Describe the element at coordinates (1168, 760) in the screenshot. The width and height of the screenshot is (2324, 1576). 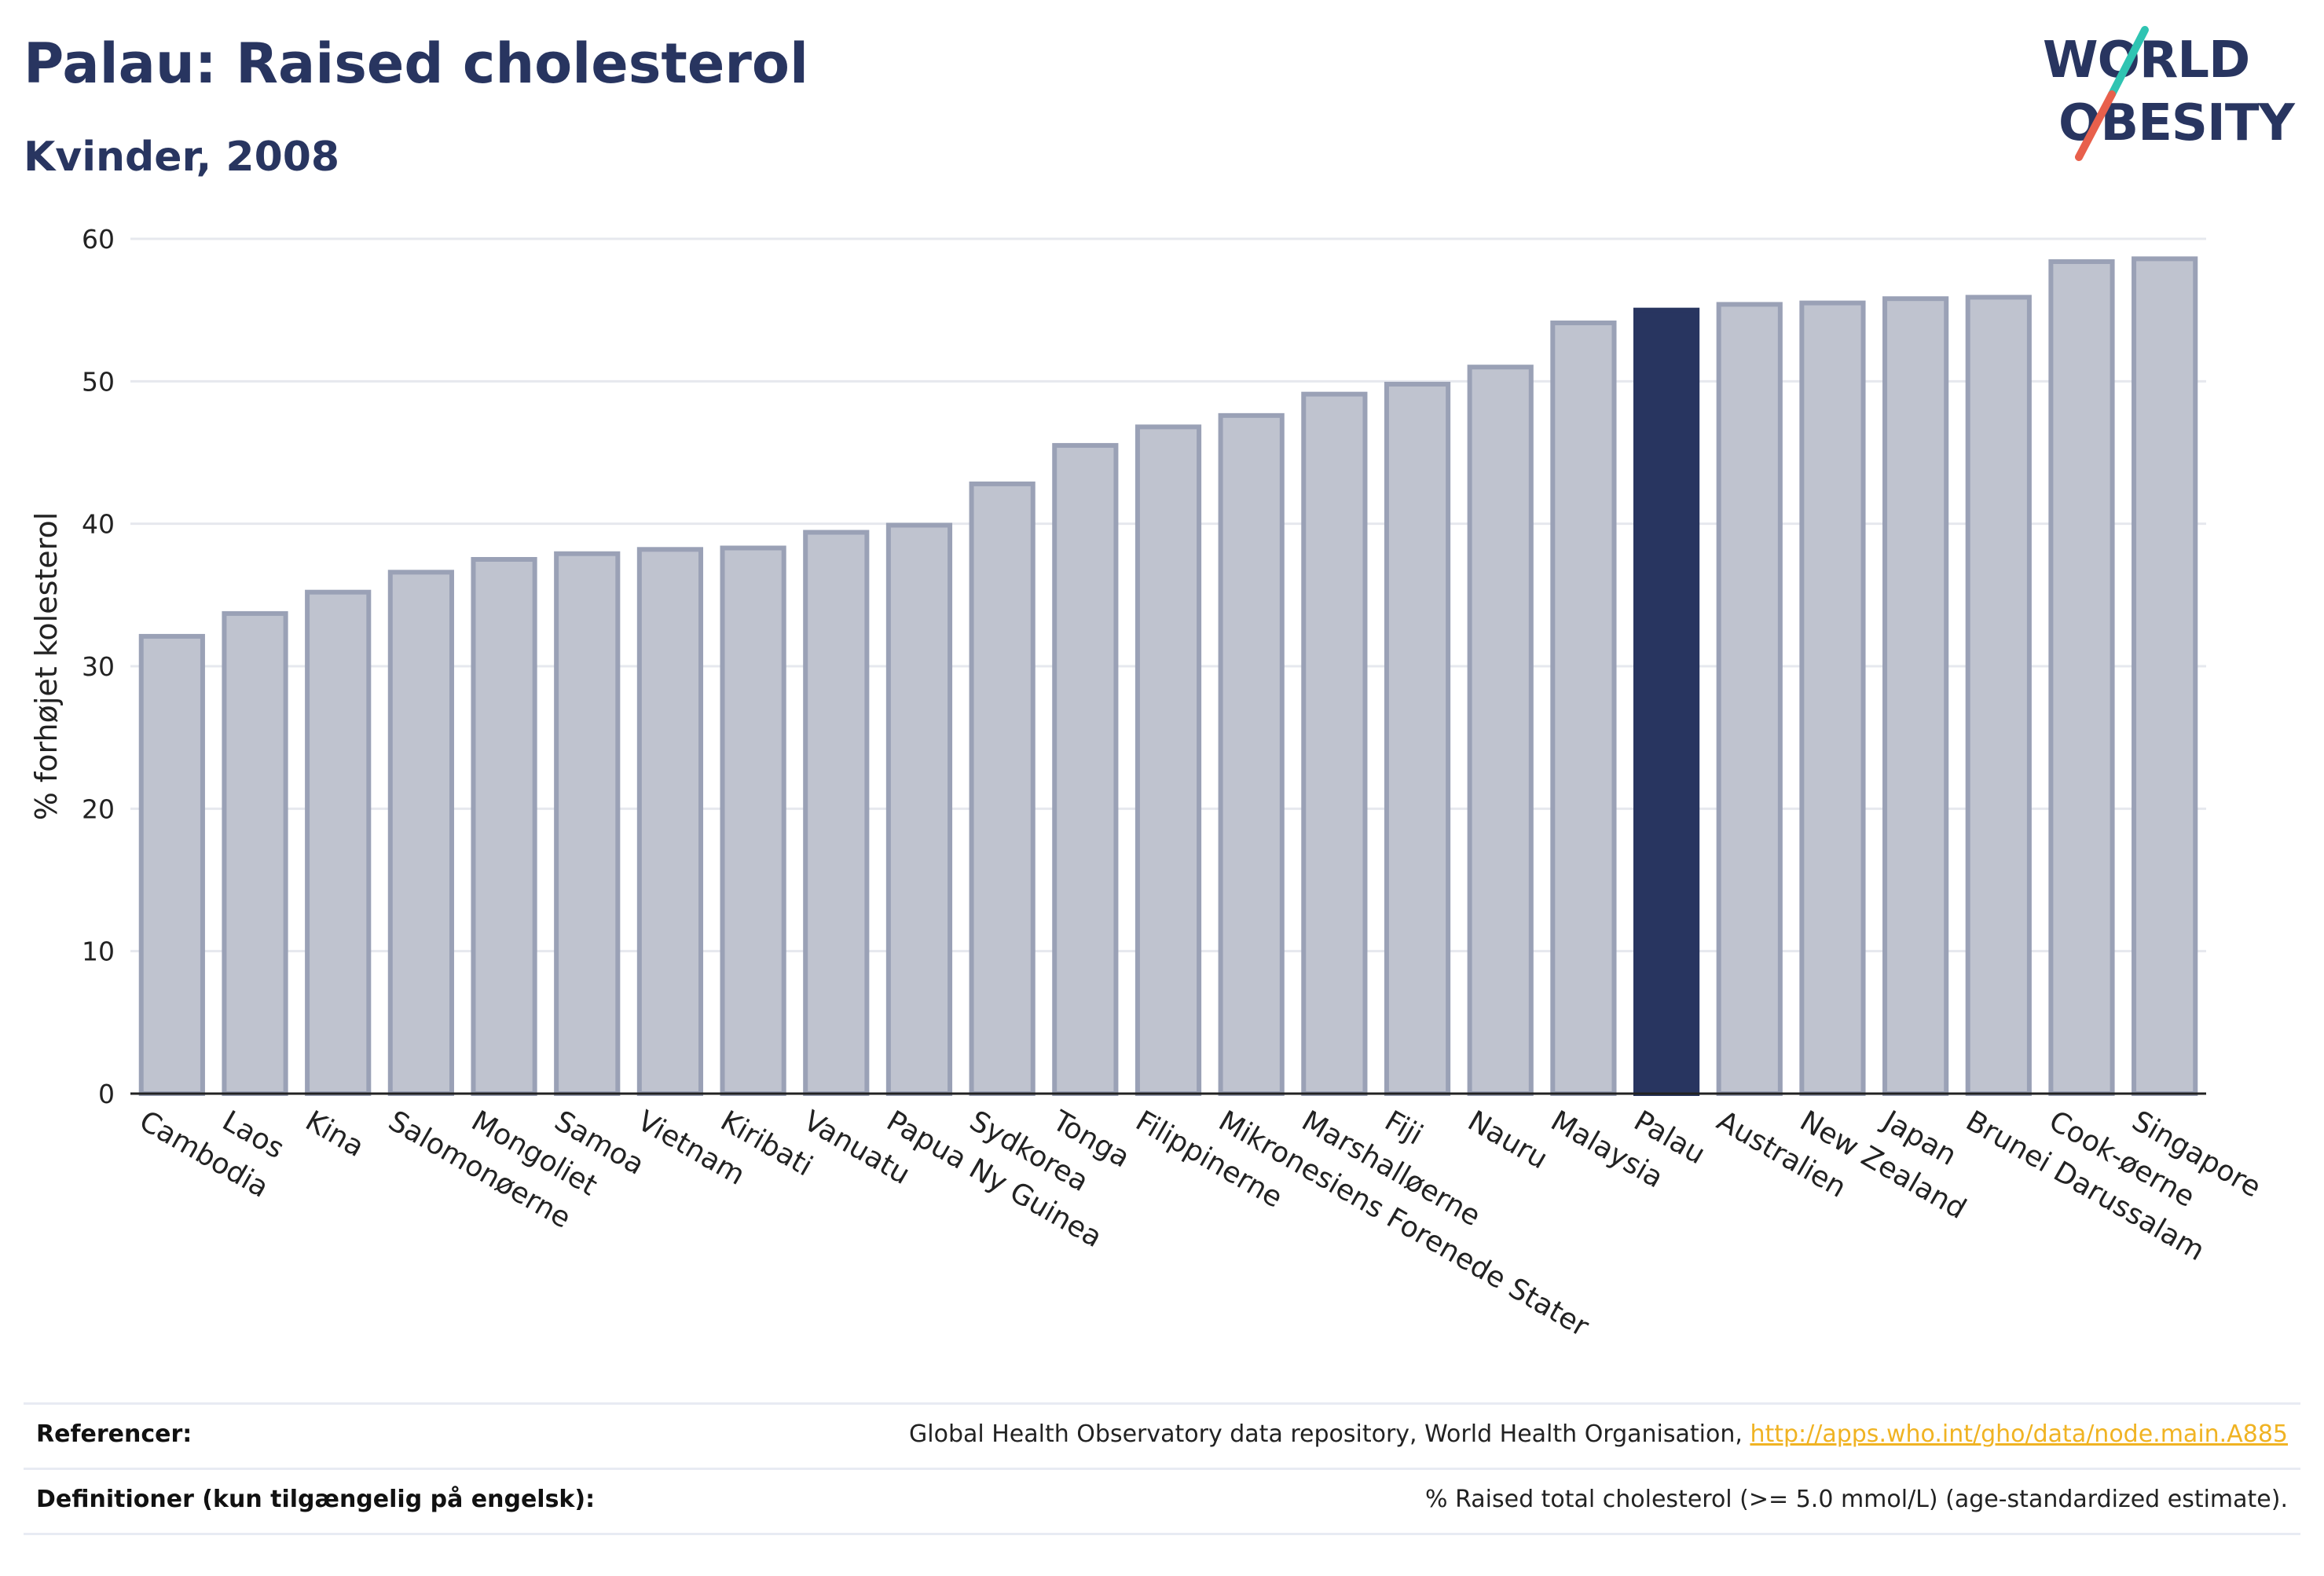
I see `bar-filippinerne` at that location.